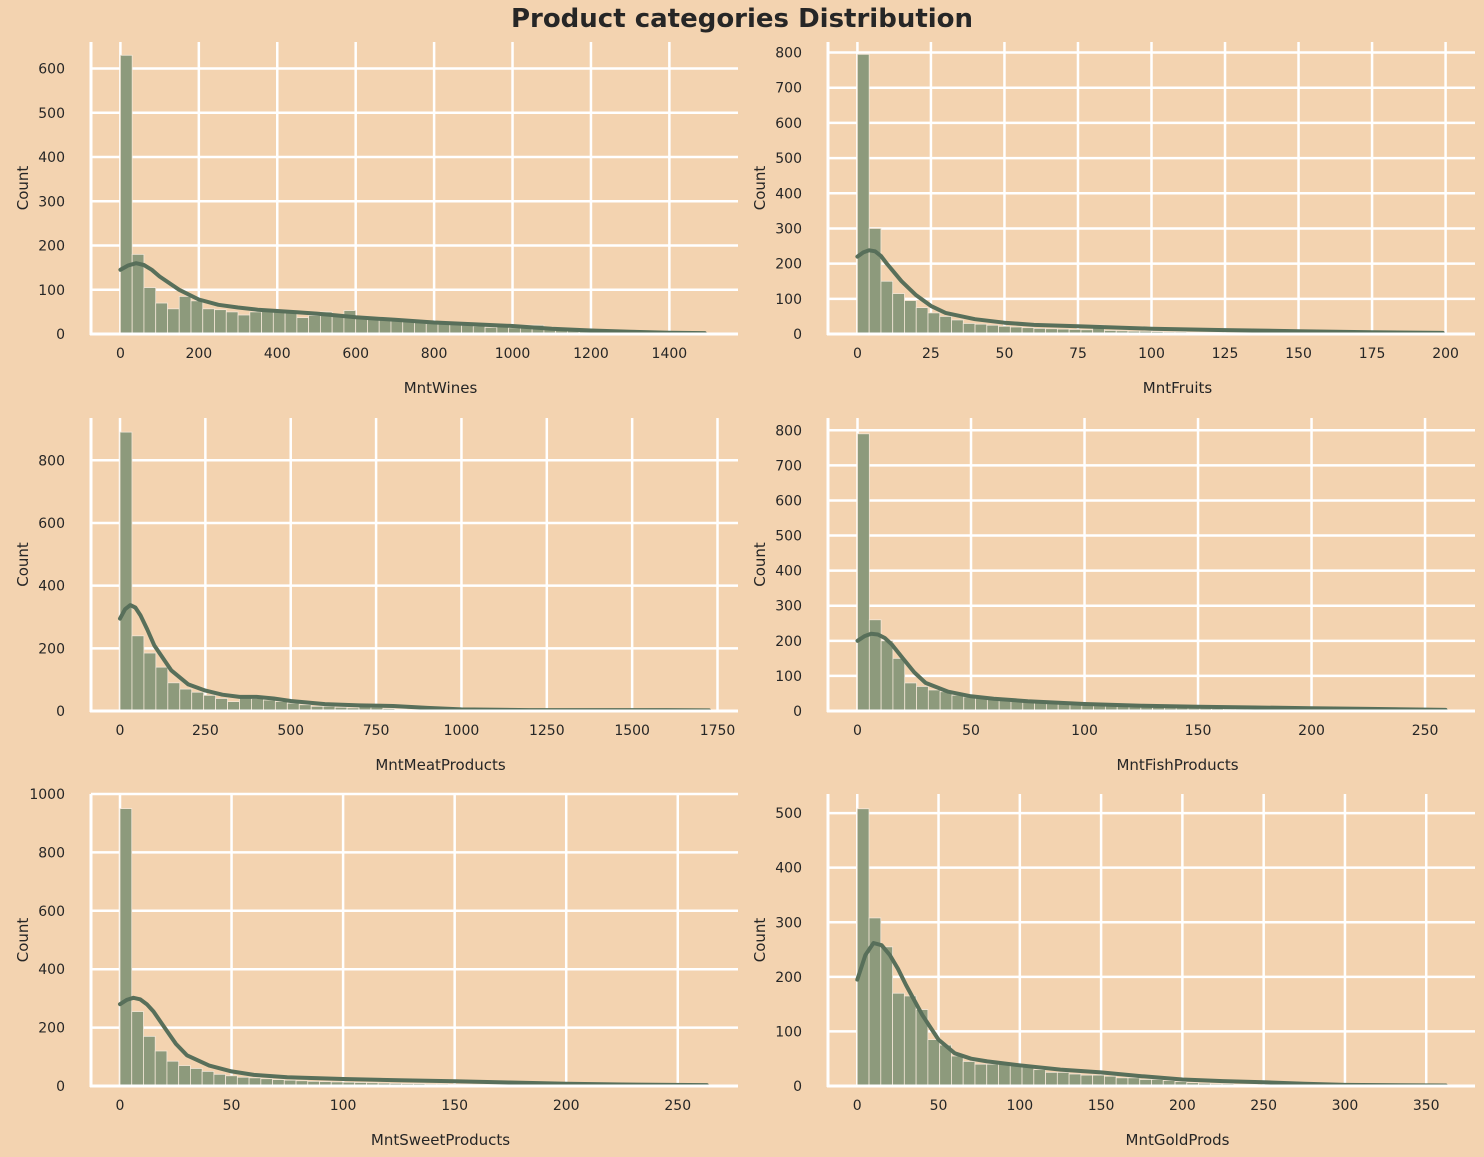 The width and height of the screenshot is (1484, 1157). Describe the element at coordinates (1426, 1106) in the screenshot. I see `chart-6-xtick-label: 350` at that location.